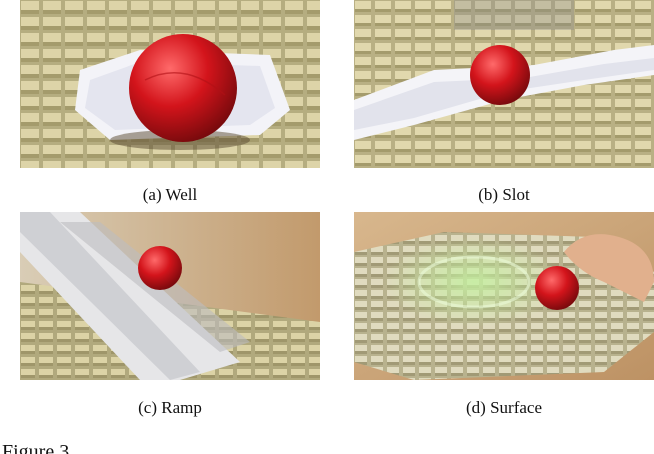 The image size is (654, 454). I want to click on caption-ramp: (c) Ramp, so click(170, 407).